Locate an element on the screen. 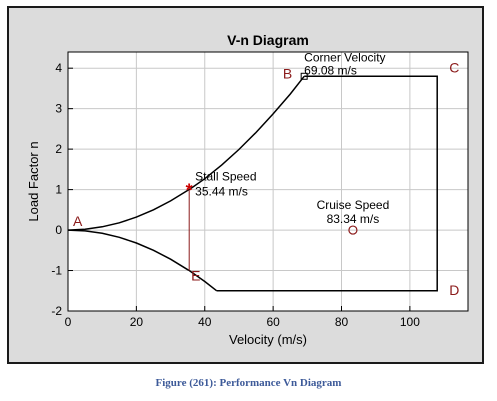 This screenshot has height=401, width=497. corner-velocity-marker is located at coordinates (304, 76).